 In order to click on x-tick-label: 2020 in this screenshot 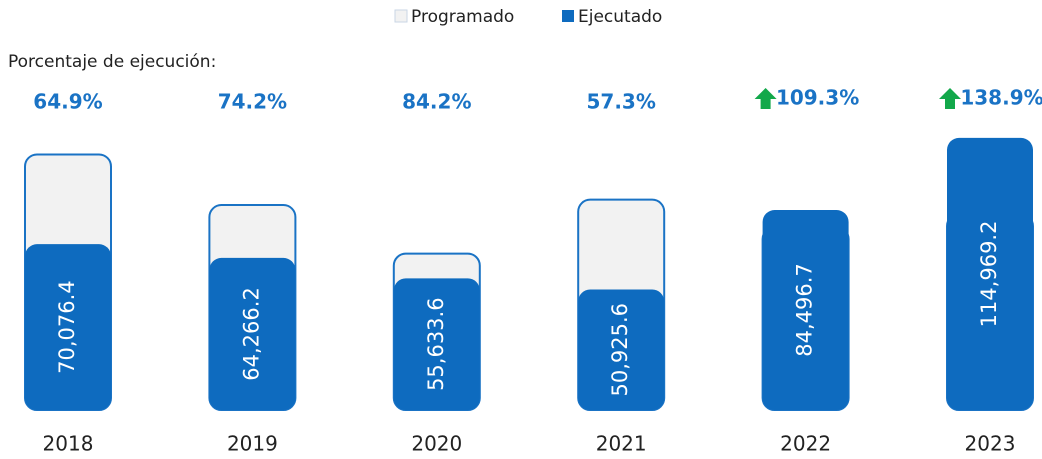, I will do `click(436, 444)`.